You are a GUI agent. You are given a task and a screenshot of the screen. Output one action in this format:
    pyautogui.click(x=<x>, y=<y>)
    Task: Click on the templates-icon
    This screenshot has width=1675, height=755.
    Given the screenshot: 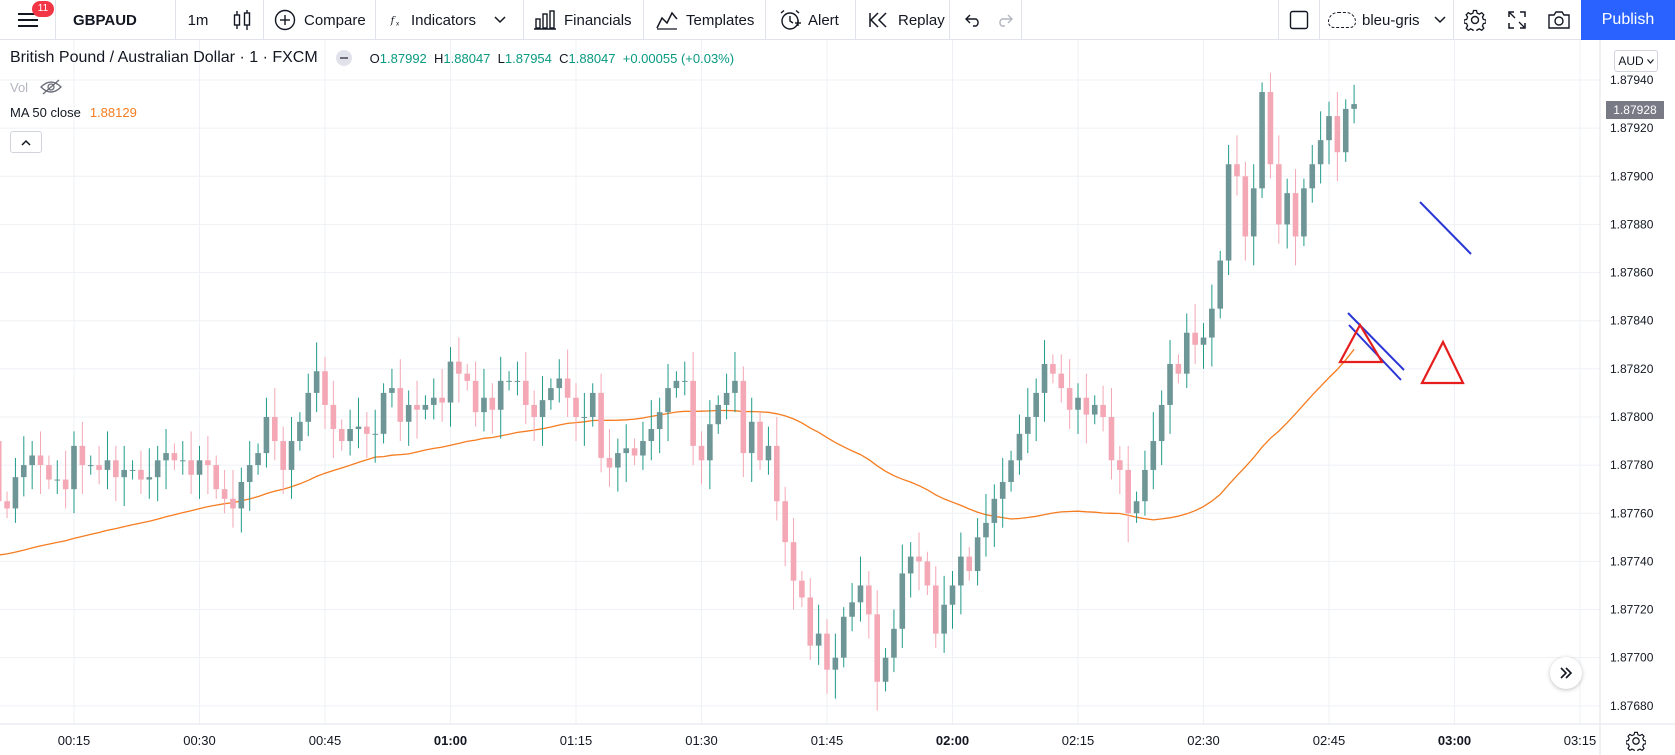 What is the action you would take?
    pyautogui.click(x=667, y=20)
    